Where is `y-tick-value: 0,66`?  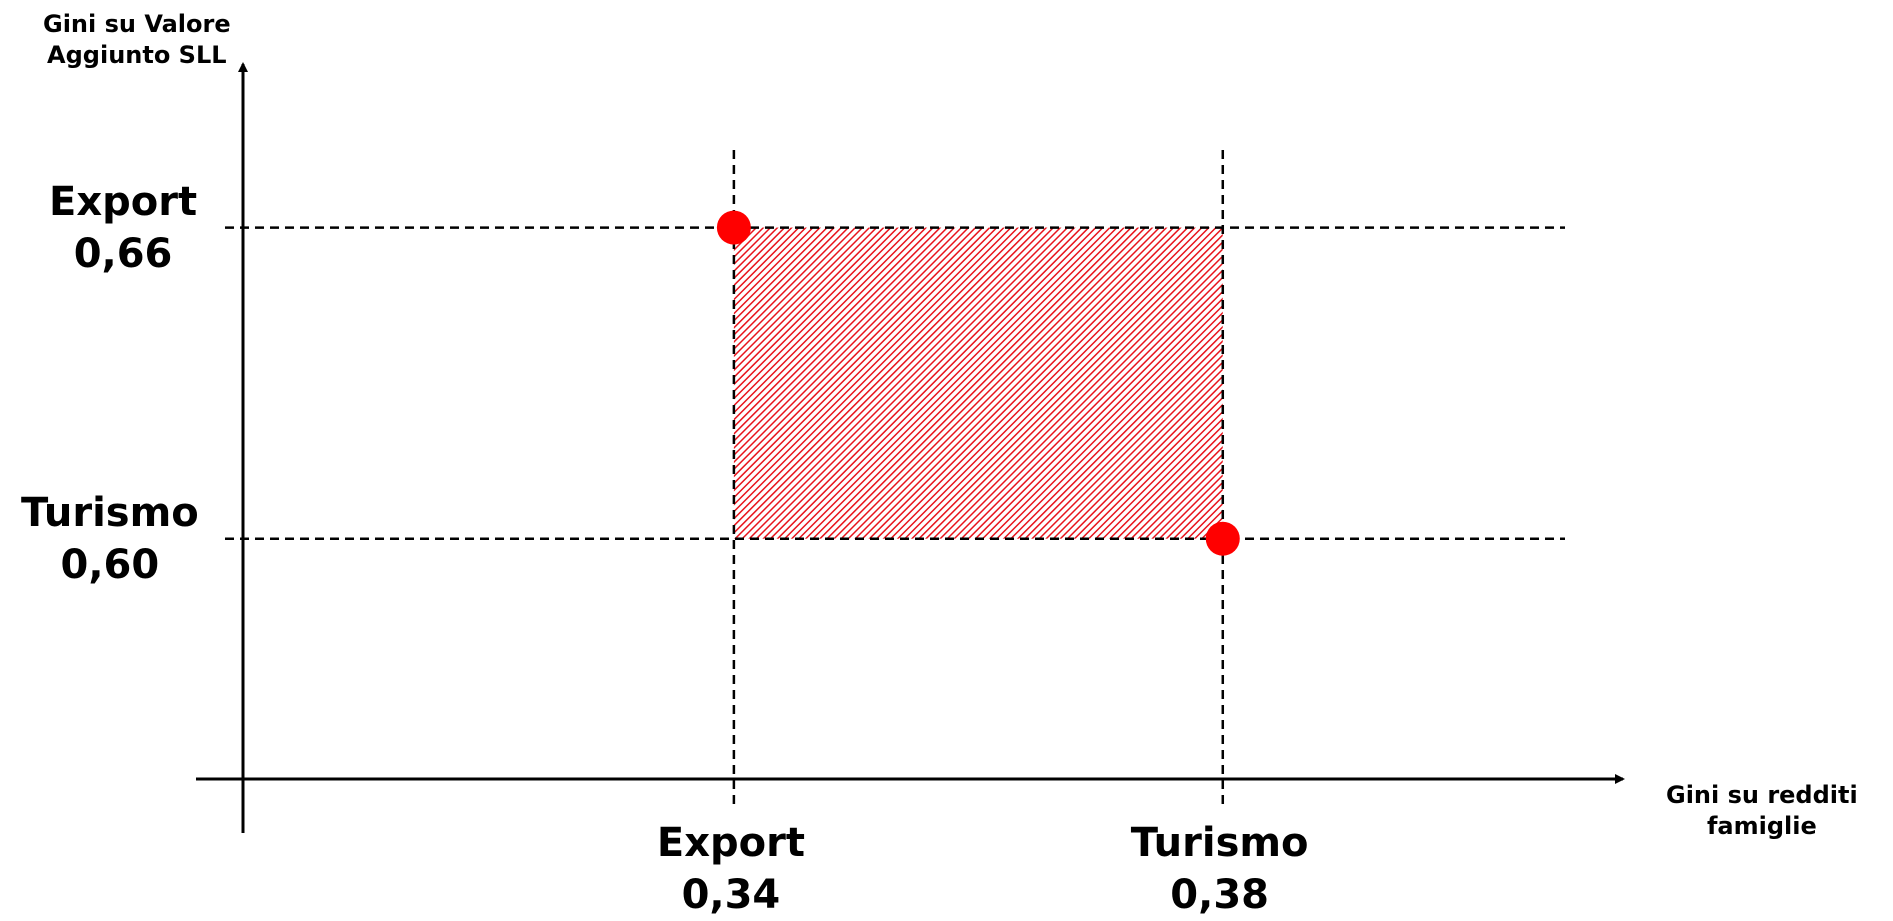 y-tick-value: 0,66 is located at coordinates (123, 253).